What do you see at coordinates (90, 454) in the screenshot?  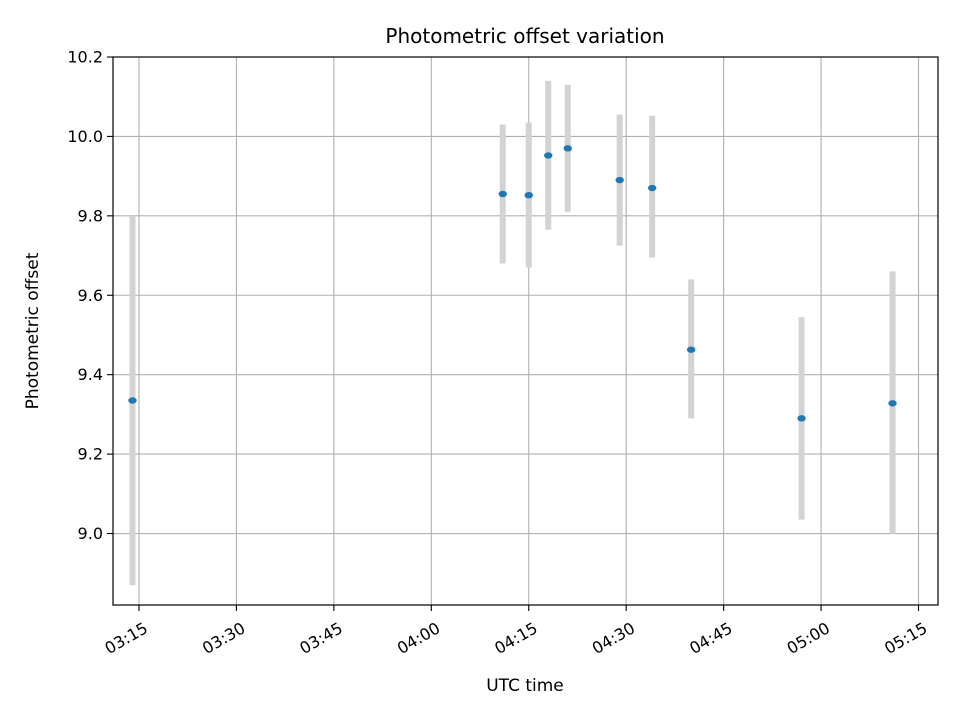 I see `y-tick-label: 9.2` at bounding box center [90, 454].